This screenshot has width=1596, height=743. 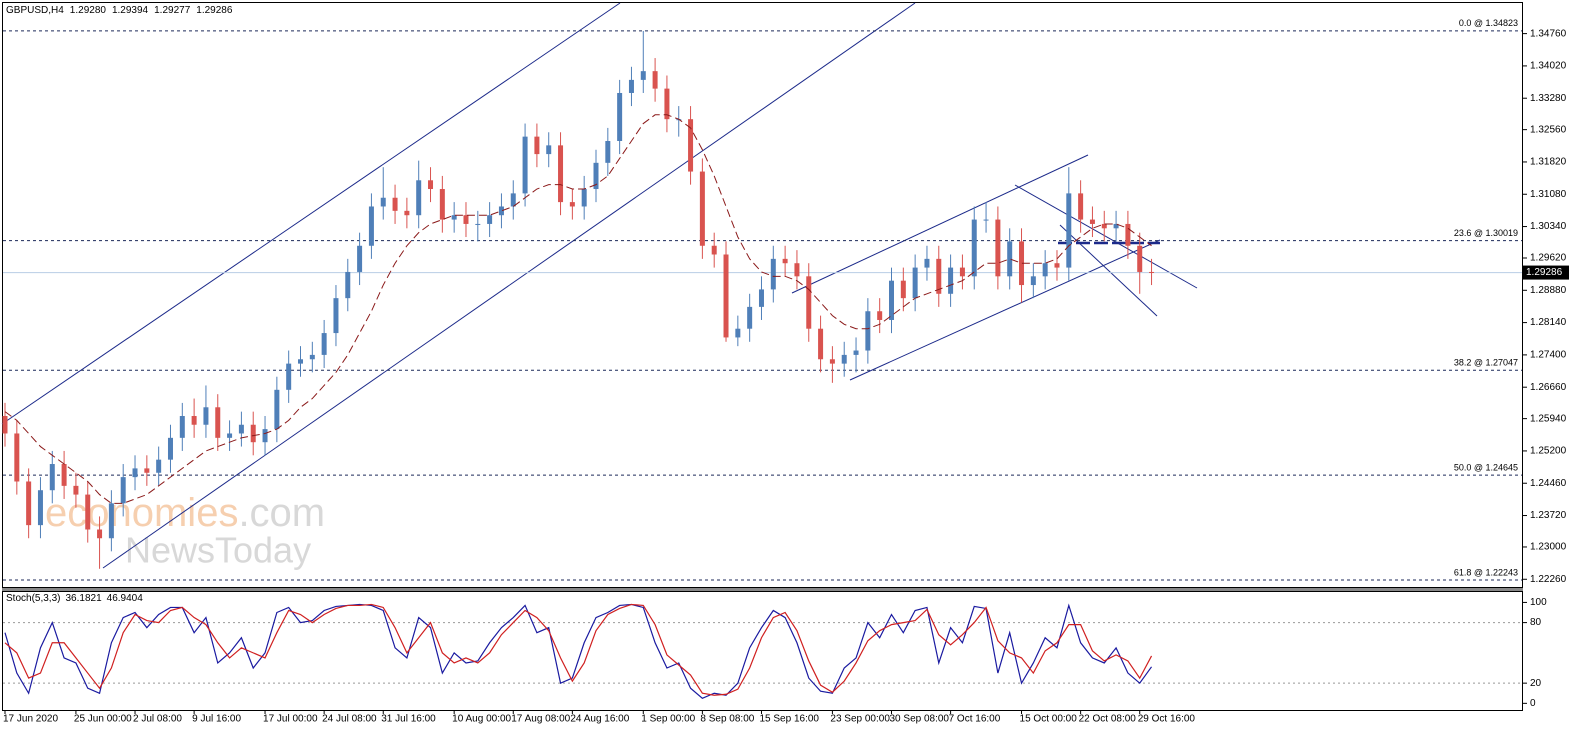 I want to click on header-values: 1.29280 1.29394 1.29277 1.29286, so click(x=151, y=10).